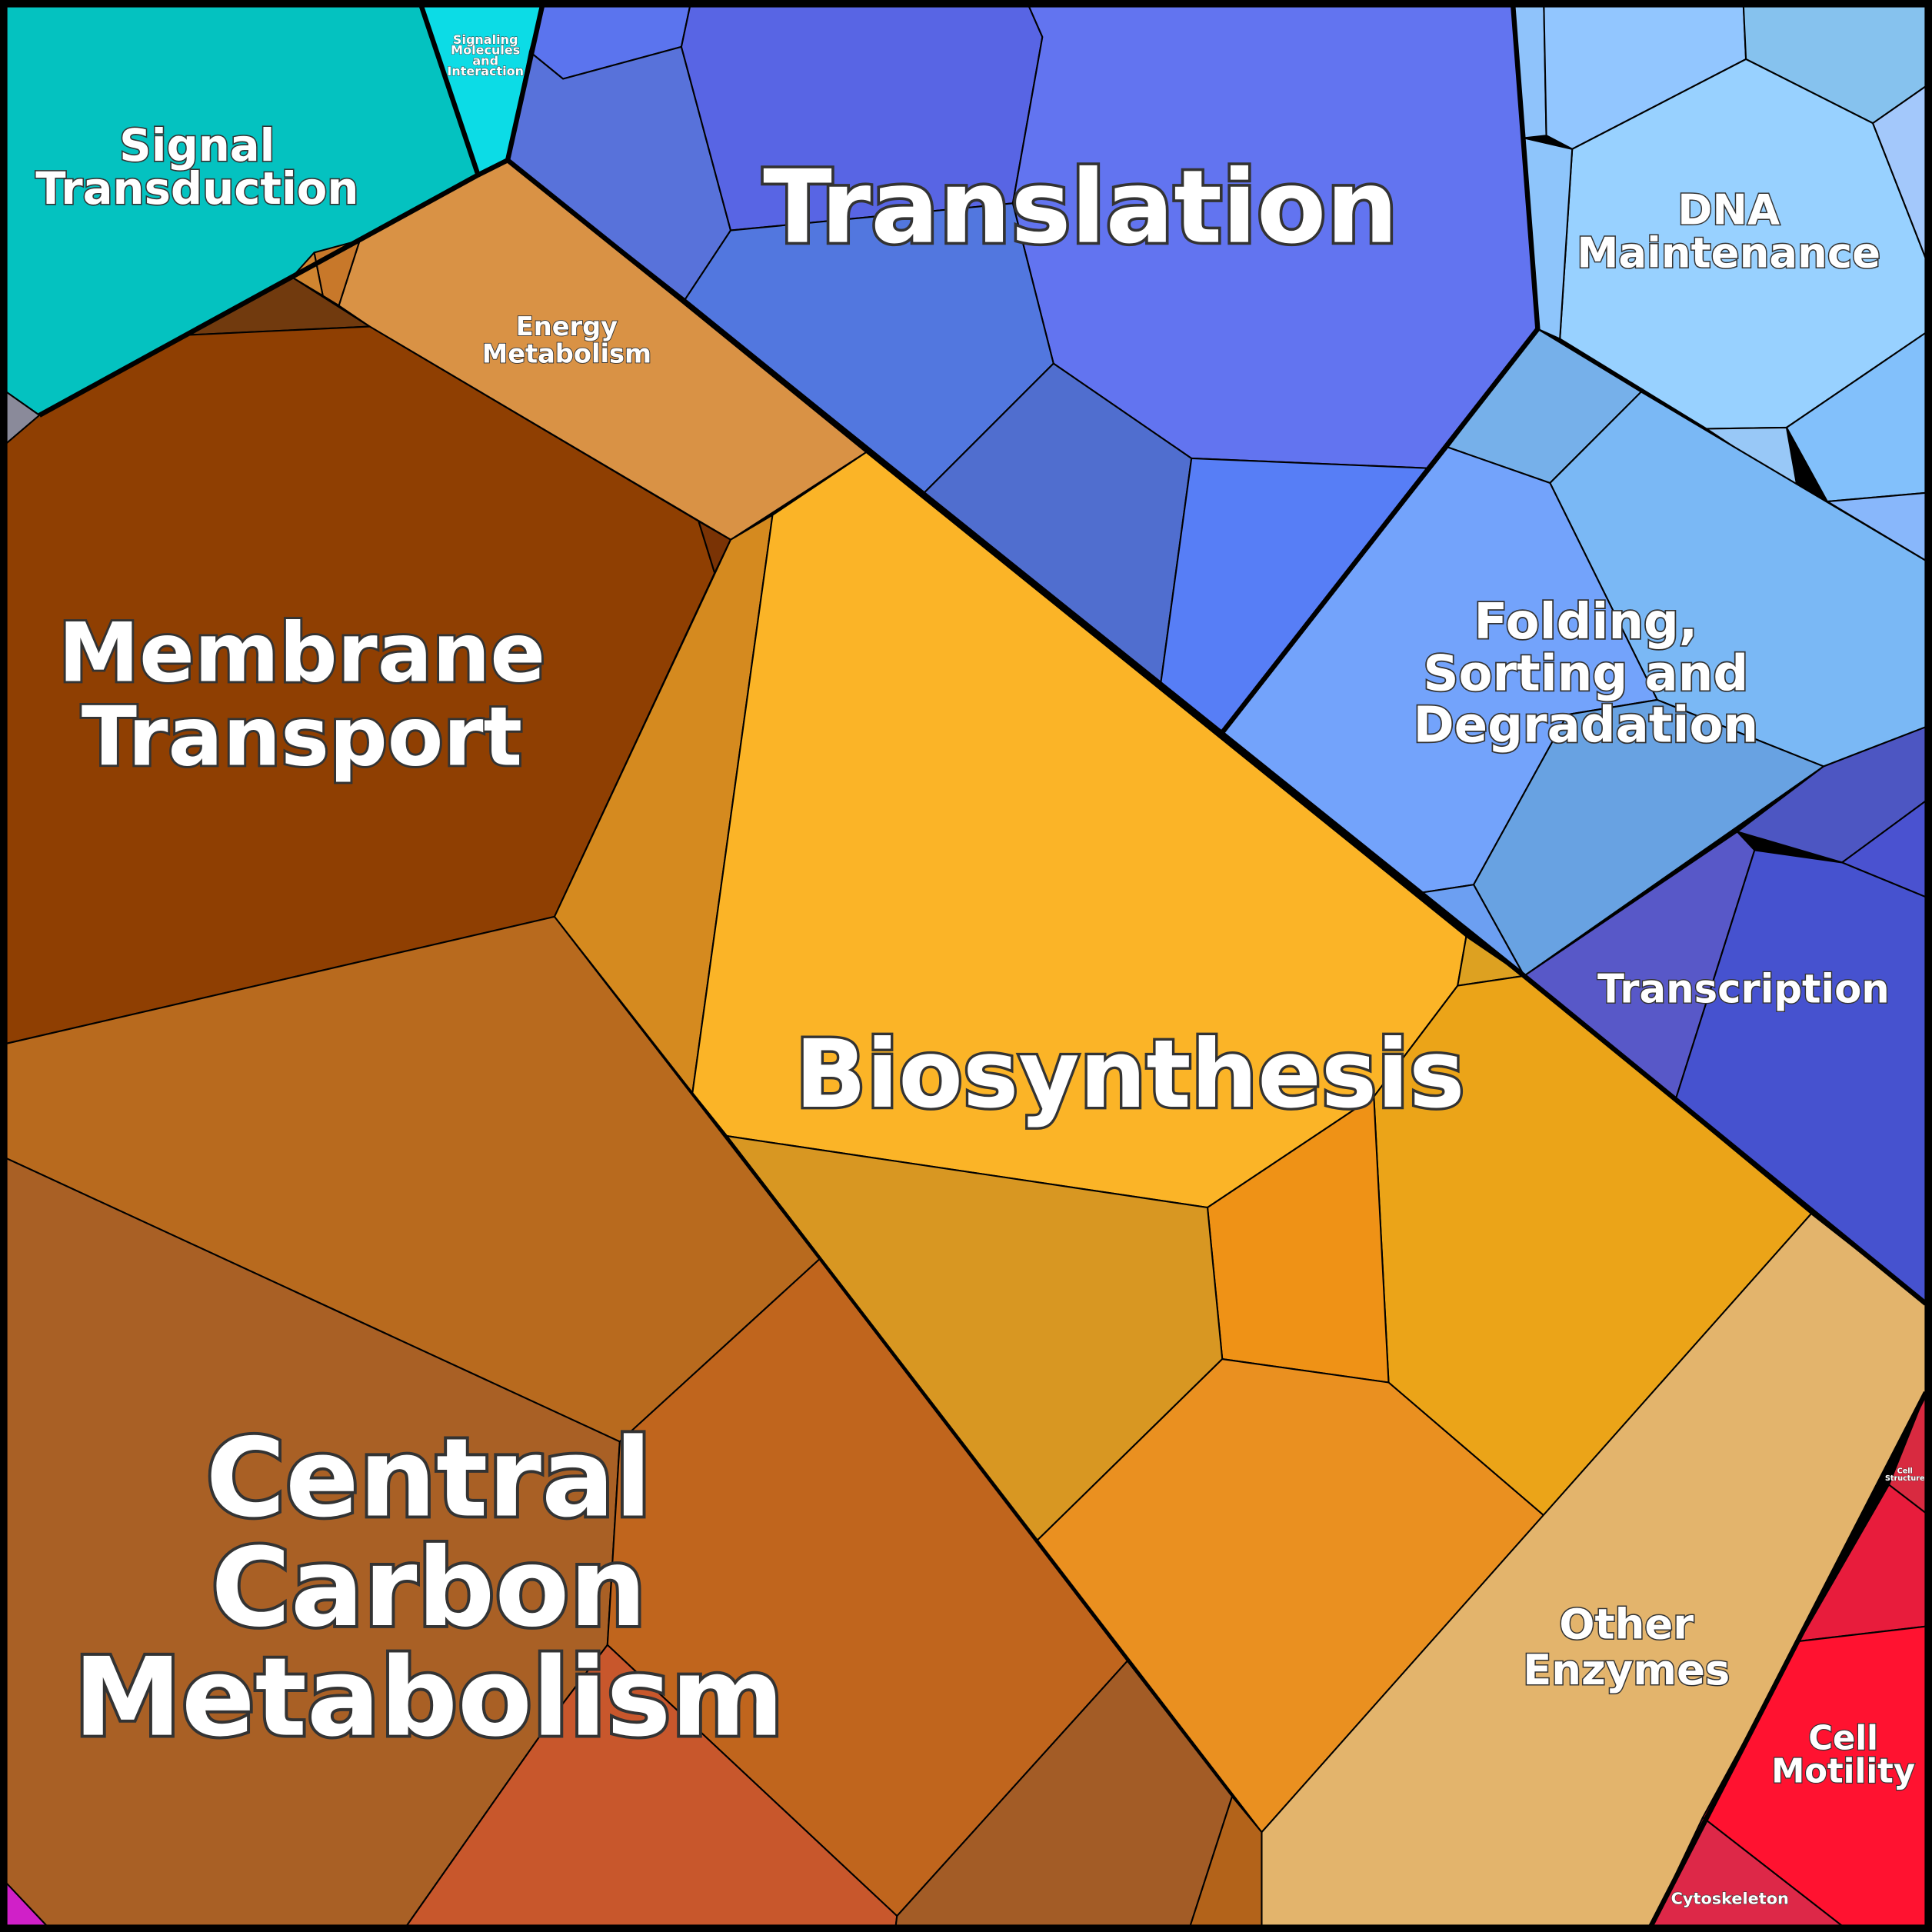 Image resolution: width=1932 pixels, height=1932 pixels. Describe the element at coordinates (1728, 209) in the screenshot. I see `region-label: DNA` at that location.